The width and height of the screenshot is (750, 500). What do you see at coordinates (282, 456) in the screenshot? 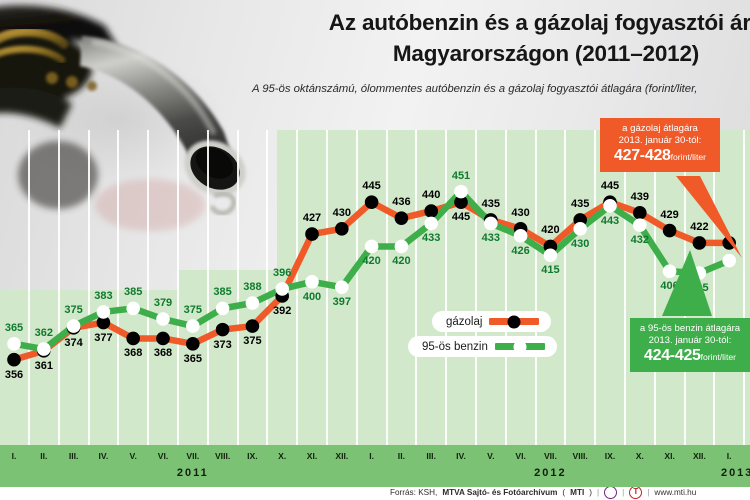
I see `axis-month-tick: X.` at bounding box center [282, 456].